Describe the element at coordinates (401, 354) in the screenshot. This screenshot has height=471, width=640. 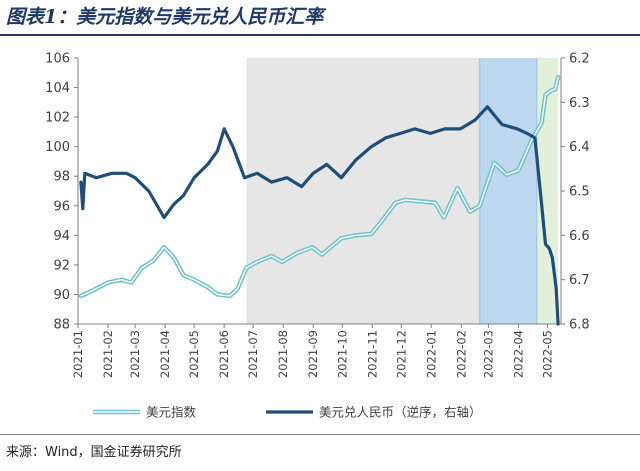
I see `x-tick-label: 2021-12` at that location.